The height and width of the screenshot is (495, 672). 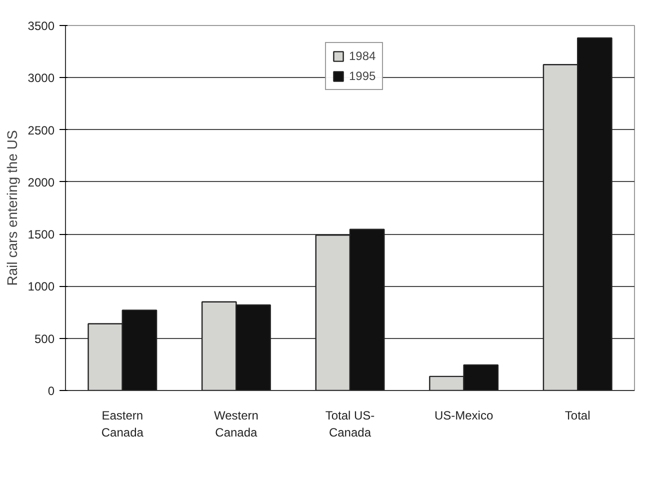 I want to click on y-tick-label: 3500, so click(x=41, y=26).